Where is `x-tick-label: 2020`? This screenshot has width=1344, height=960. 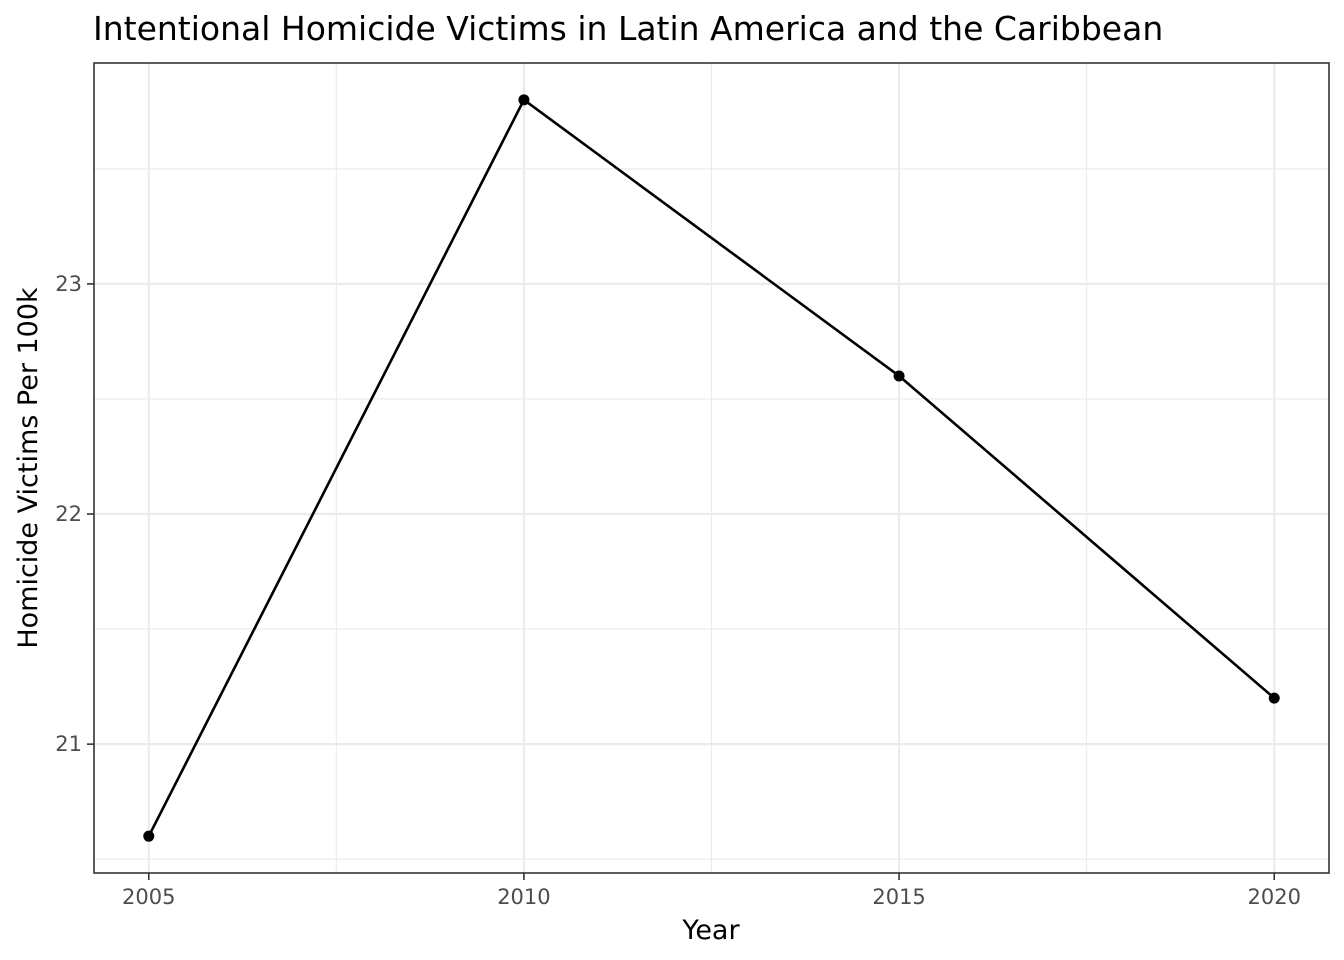
x-tick-label: 2020 is located at coordinates (1274, 897).